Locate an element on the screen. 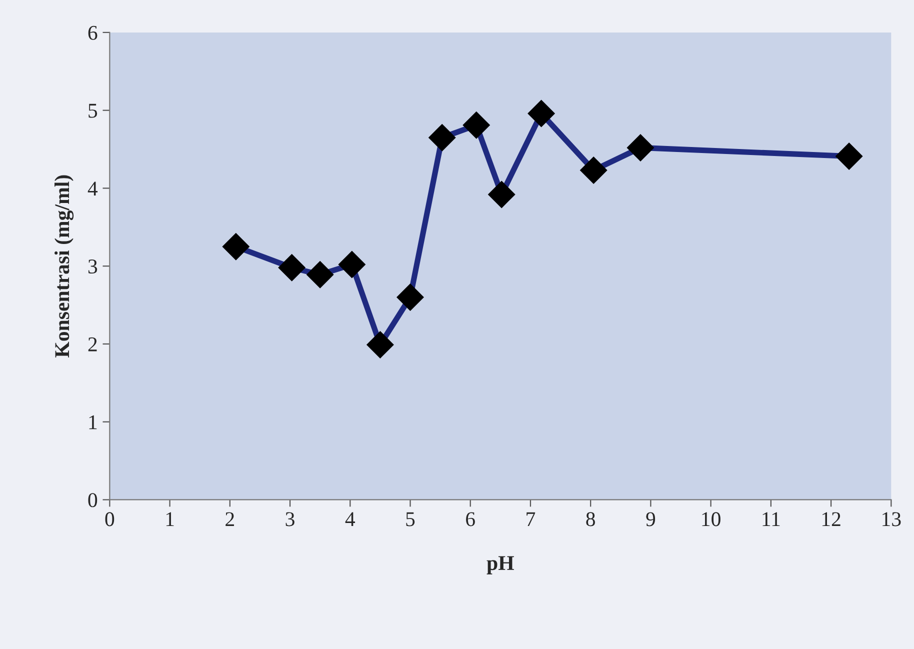 The height and width of the screenshot is (649, 914). y-tick-label: 1 is located at coordinates (93, 422).